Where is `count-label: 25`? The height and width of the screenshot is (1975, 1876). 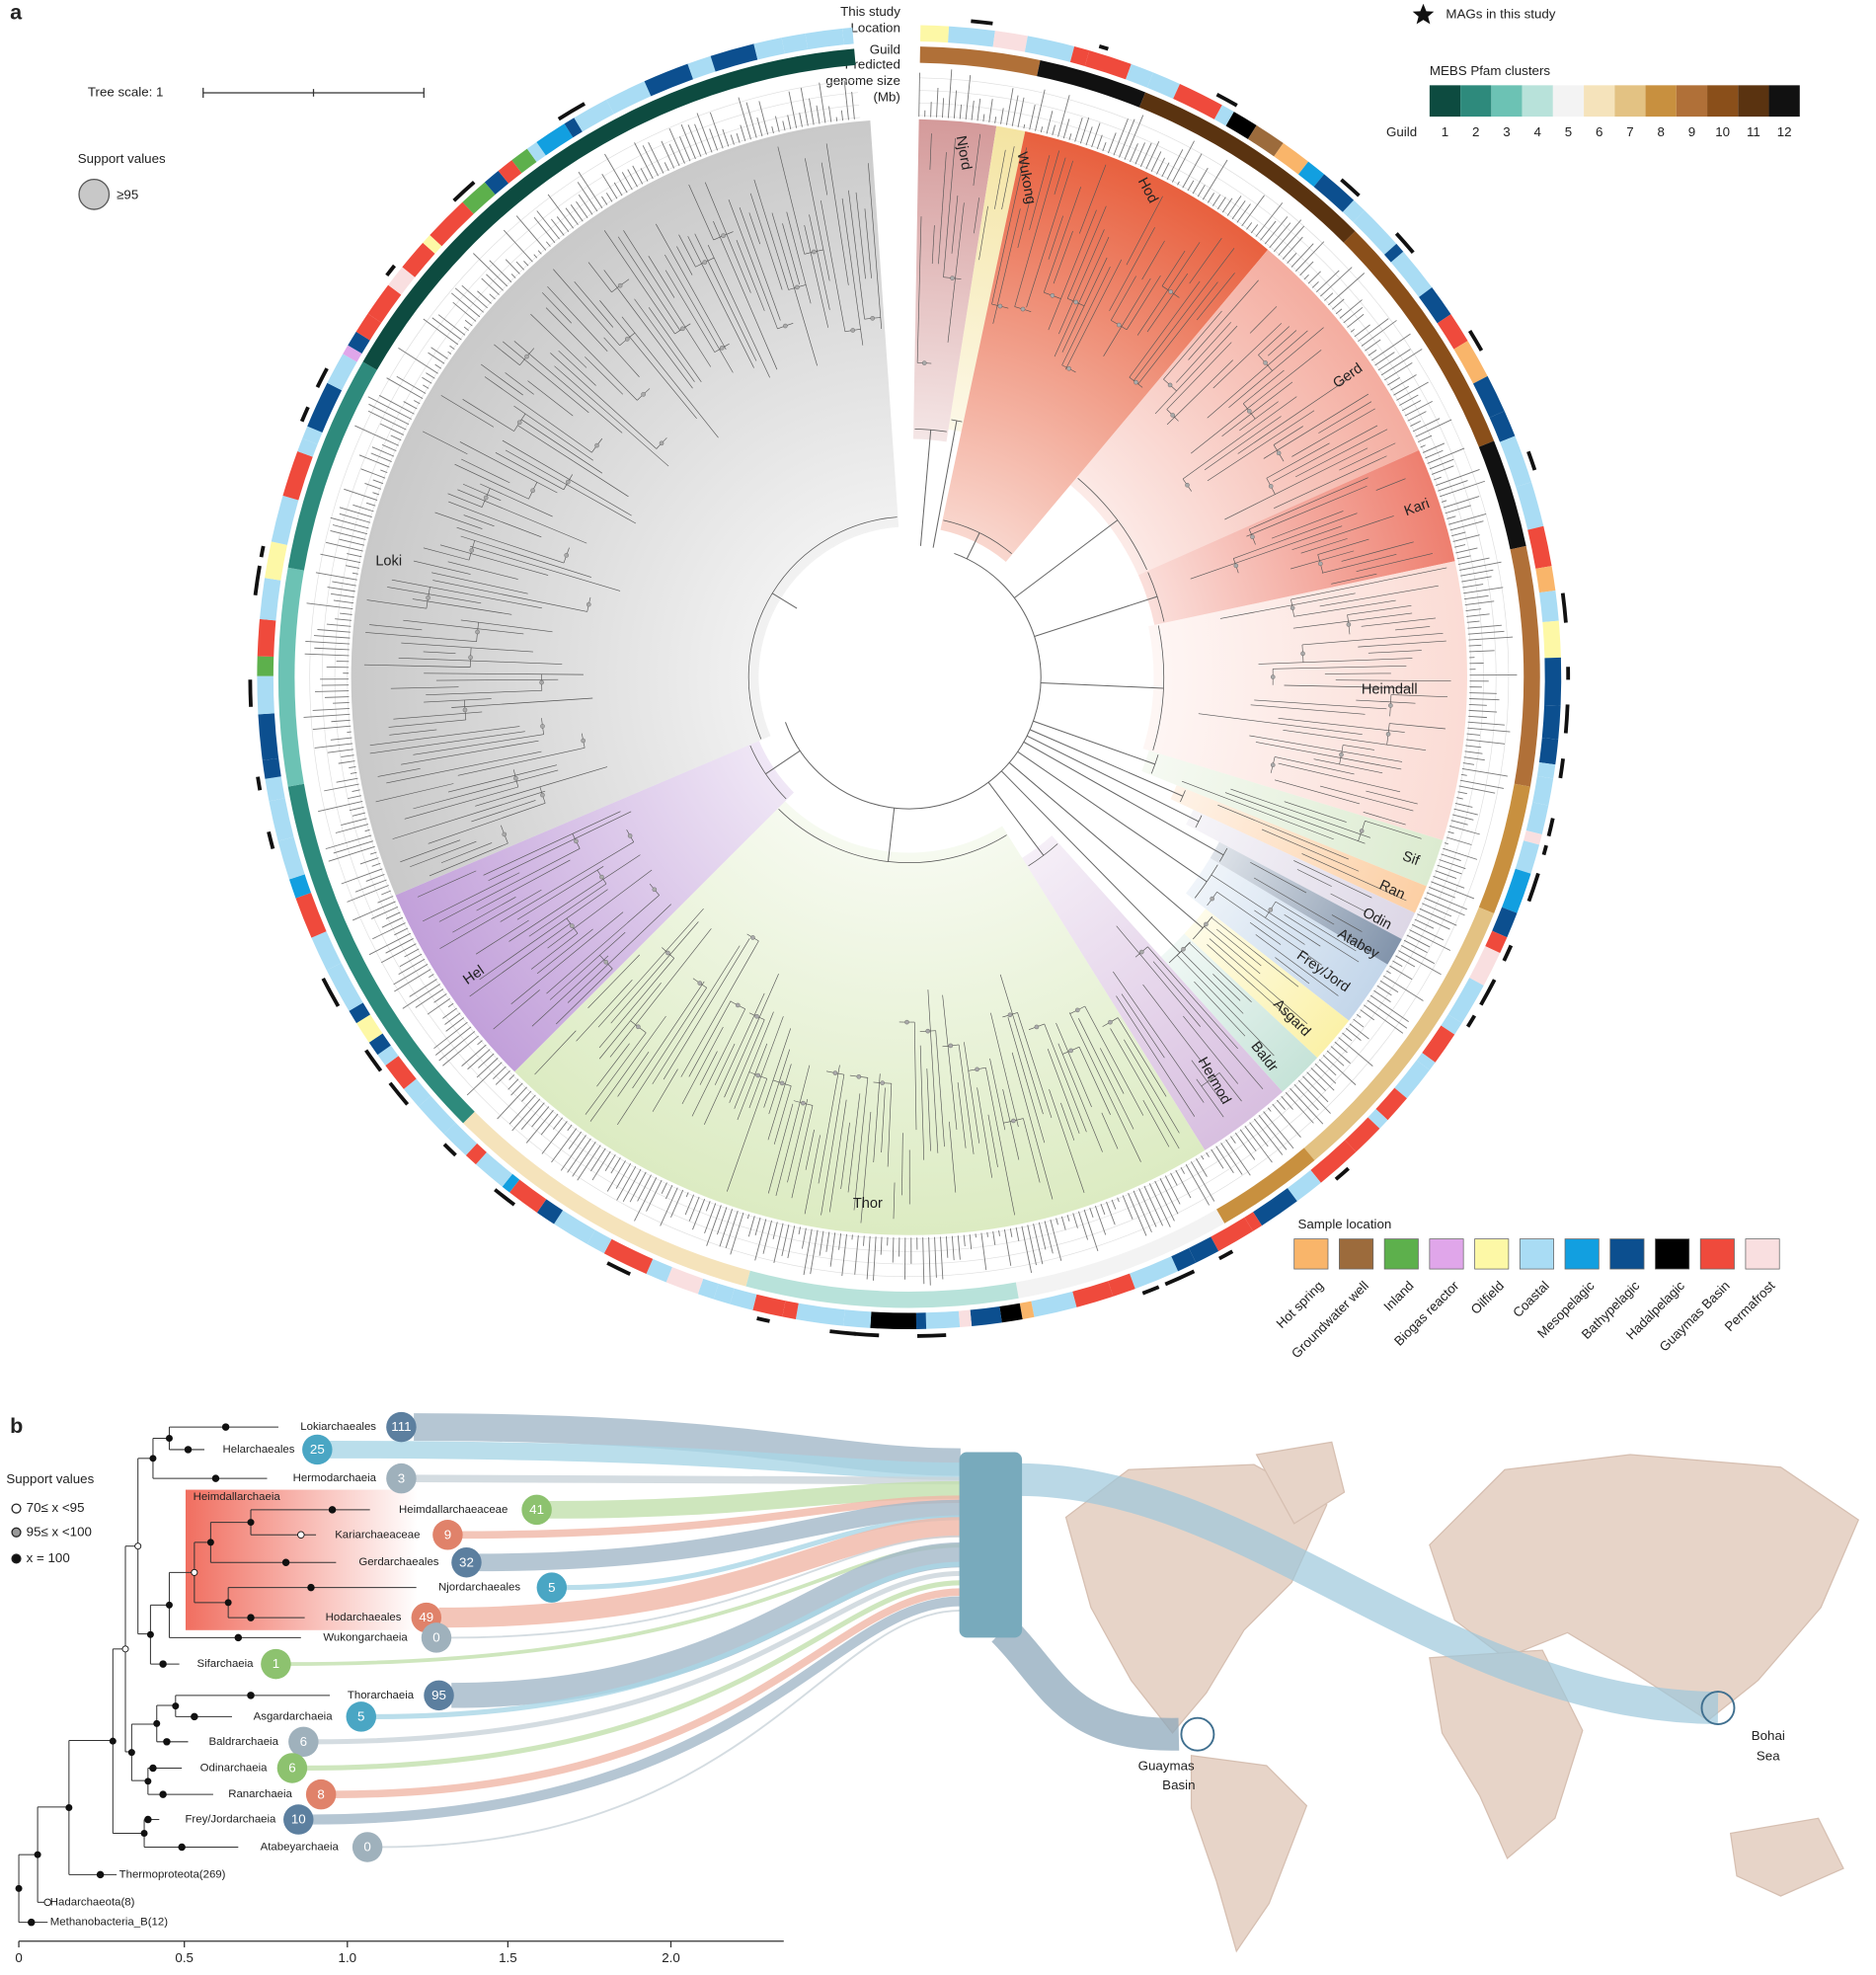 count-label: 25 is located at coordinates (317, 1449).